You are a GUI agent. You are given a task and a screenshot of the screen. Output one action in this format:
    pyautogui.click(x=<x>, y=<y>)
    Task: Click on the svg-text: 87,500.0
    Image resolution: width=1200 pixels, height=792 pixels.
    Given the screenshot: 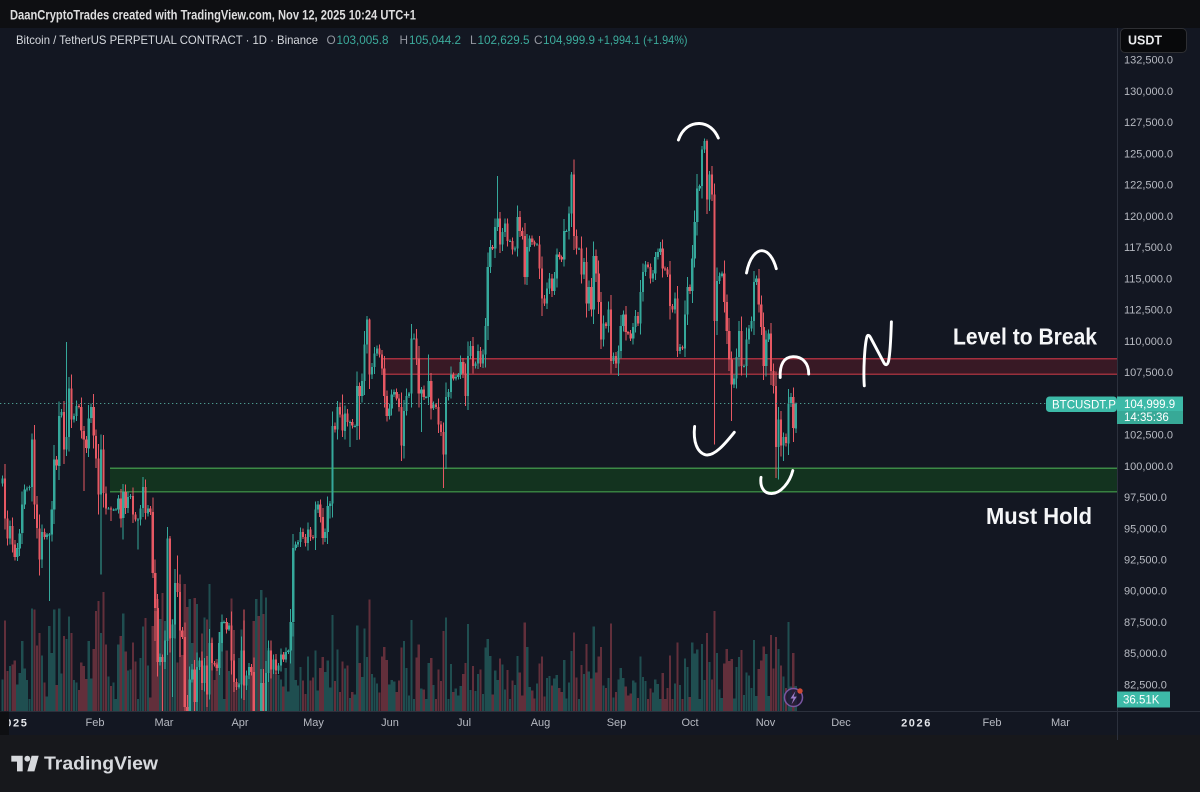 What is the action you would take?
    pyautogui.click(x=1145, y=623)
    